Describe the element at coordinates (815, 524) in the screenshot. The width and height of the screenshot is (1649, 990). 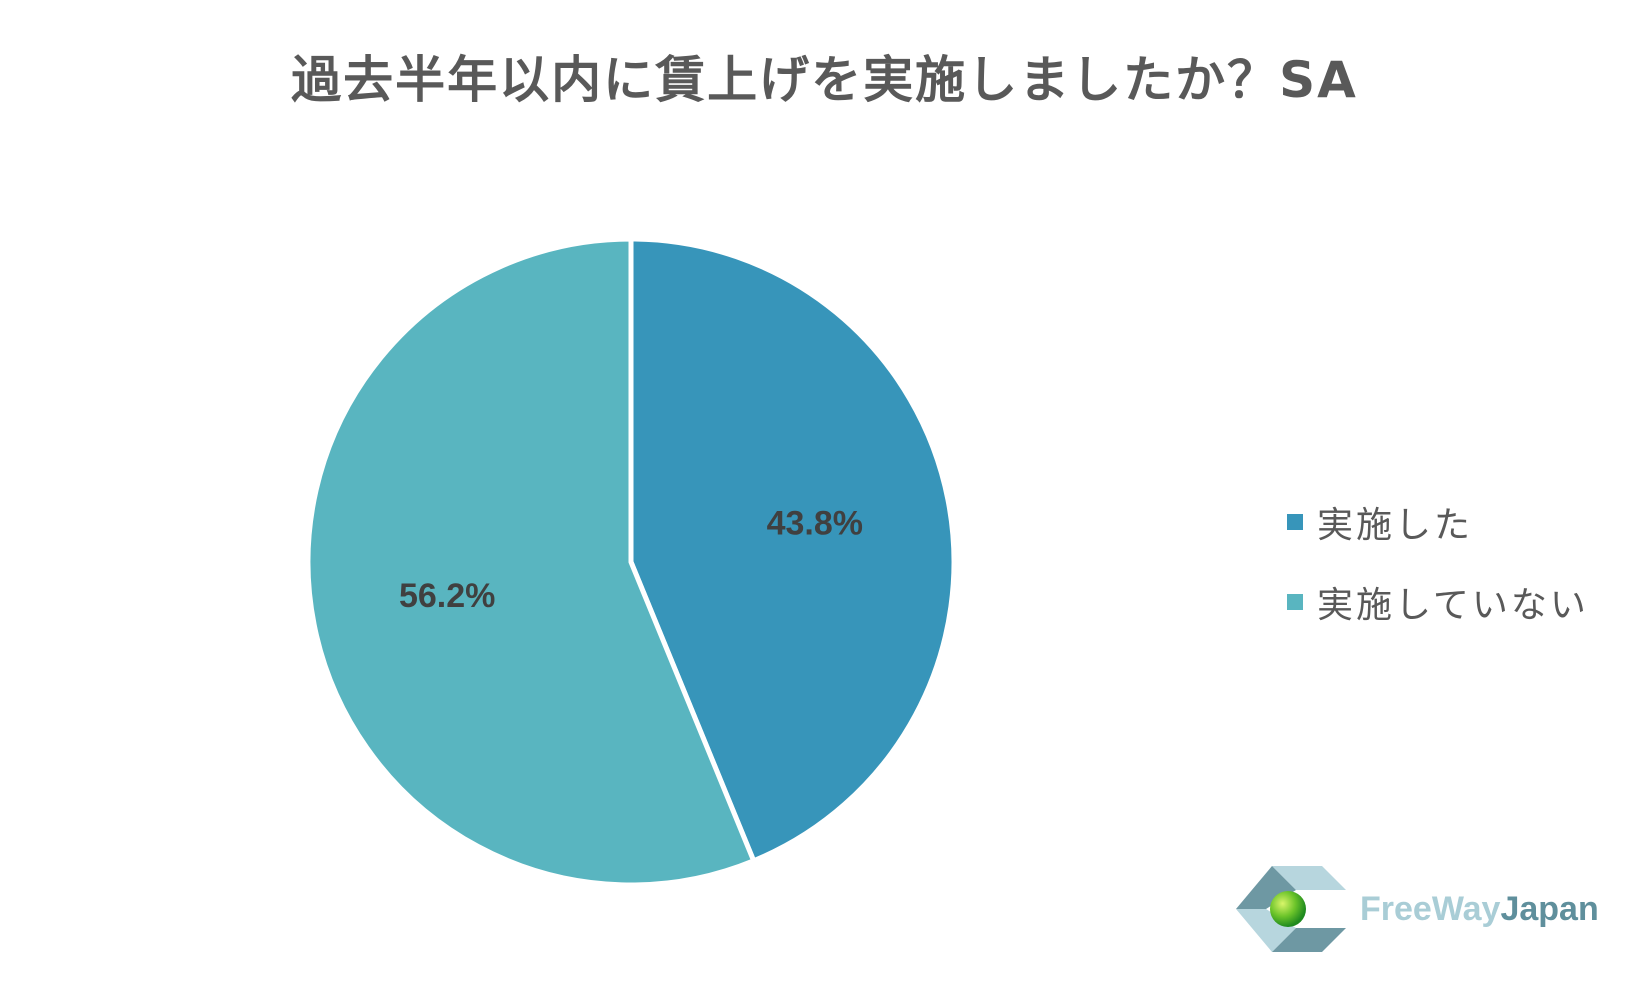
I see `pie-data-label-0: 43.8%` at that location.